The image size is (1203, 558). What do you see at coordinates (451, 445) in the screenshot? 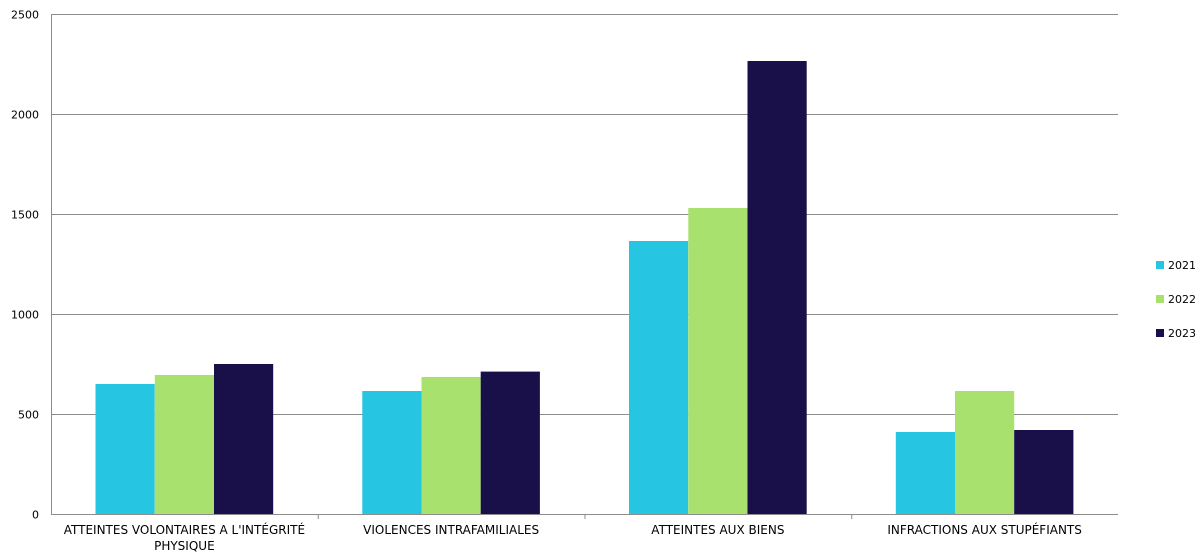
I see `bar-2022-cat2` at bounding box center [451, 445].